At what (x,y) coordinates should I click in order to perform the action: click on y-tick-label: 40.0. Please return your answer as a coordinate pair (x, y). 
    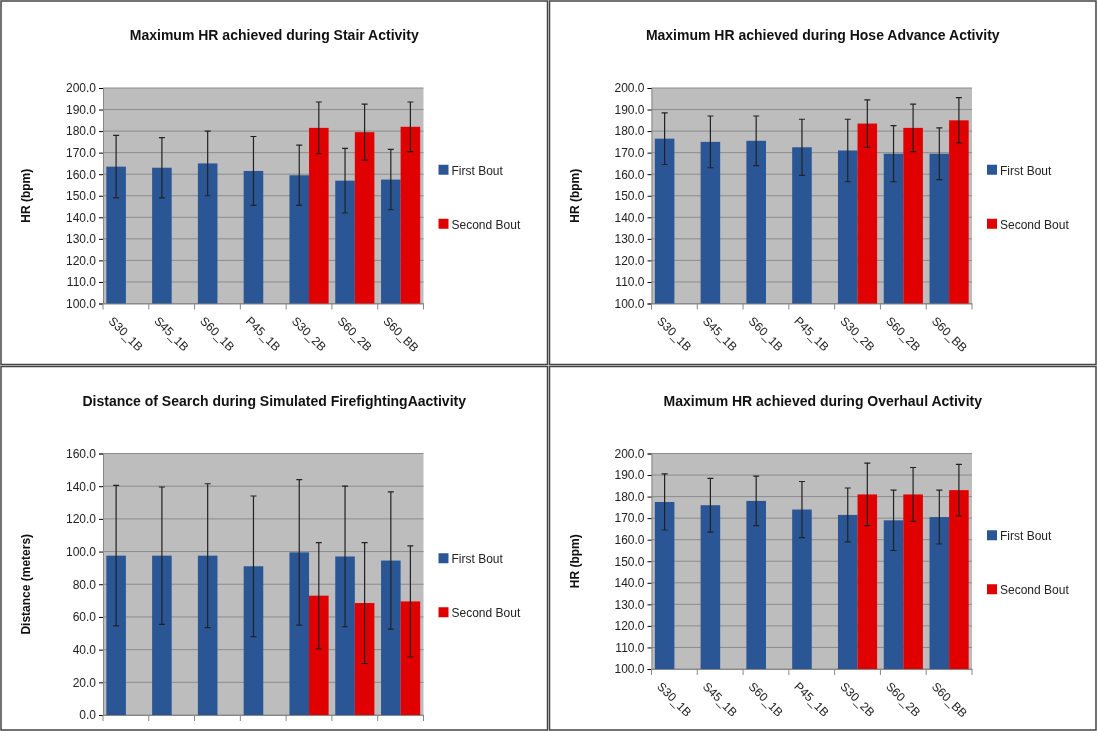
    Looking at the image, I should click on (84, 649).